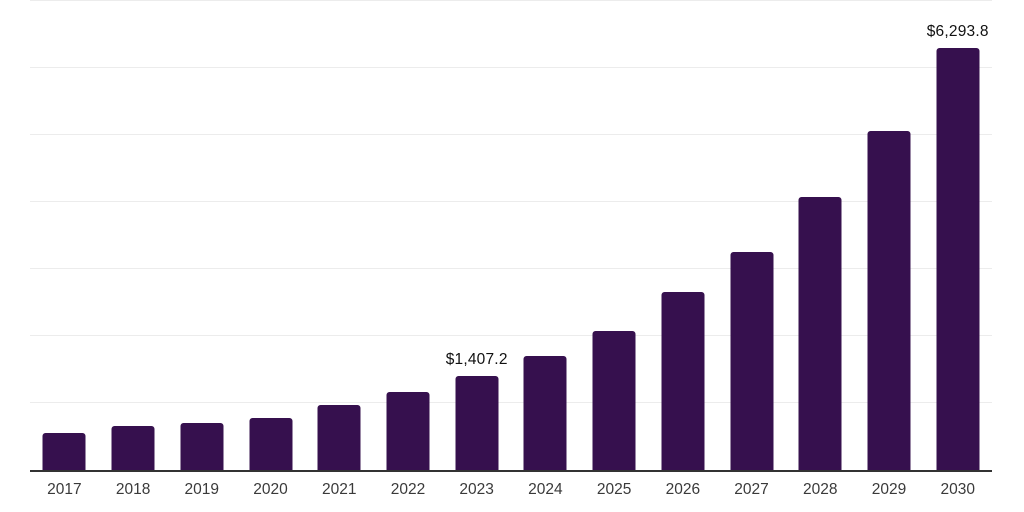 The height and width of the screenshot is (512, 1024). I want to click on bar-value-label-2030: $6,293.8, so click(957, 32).